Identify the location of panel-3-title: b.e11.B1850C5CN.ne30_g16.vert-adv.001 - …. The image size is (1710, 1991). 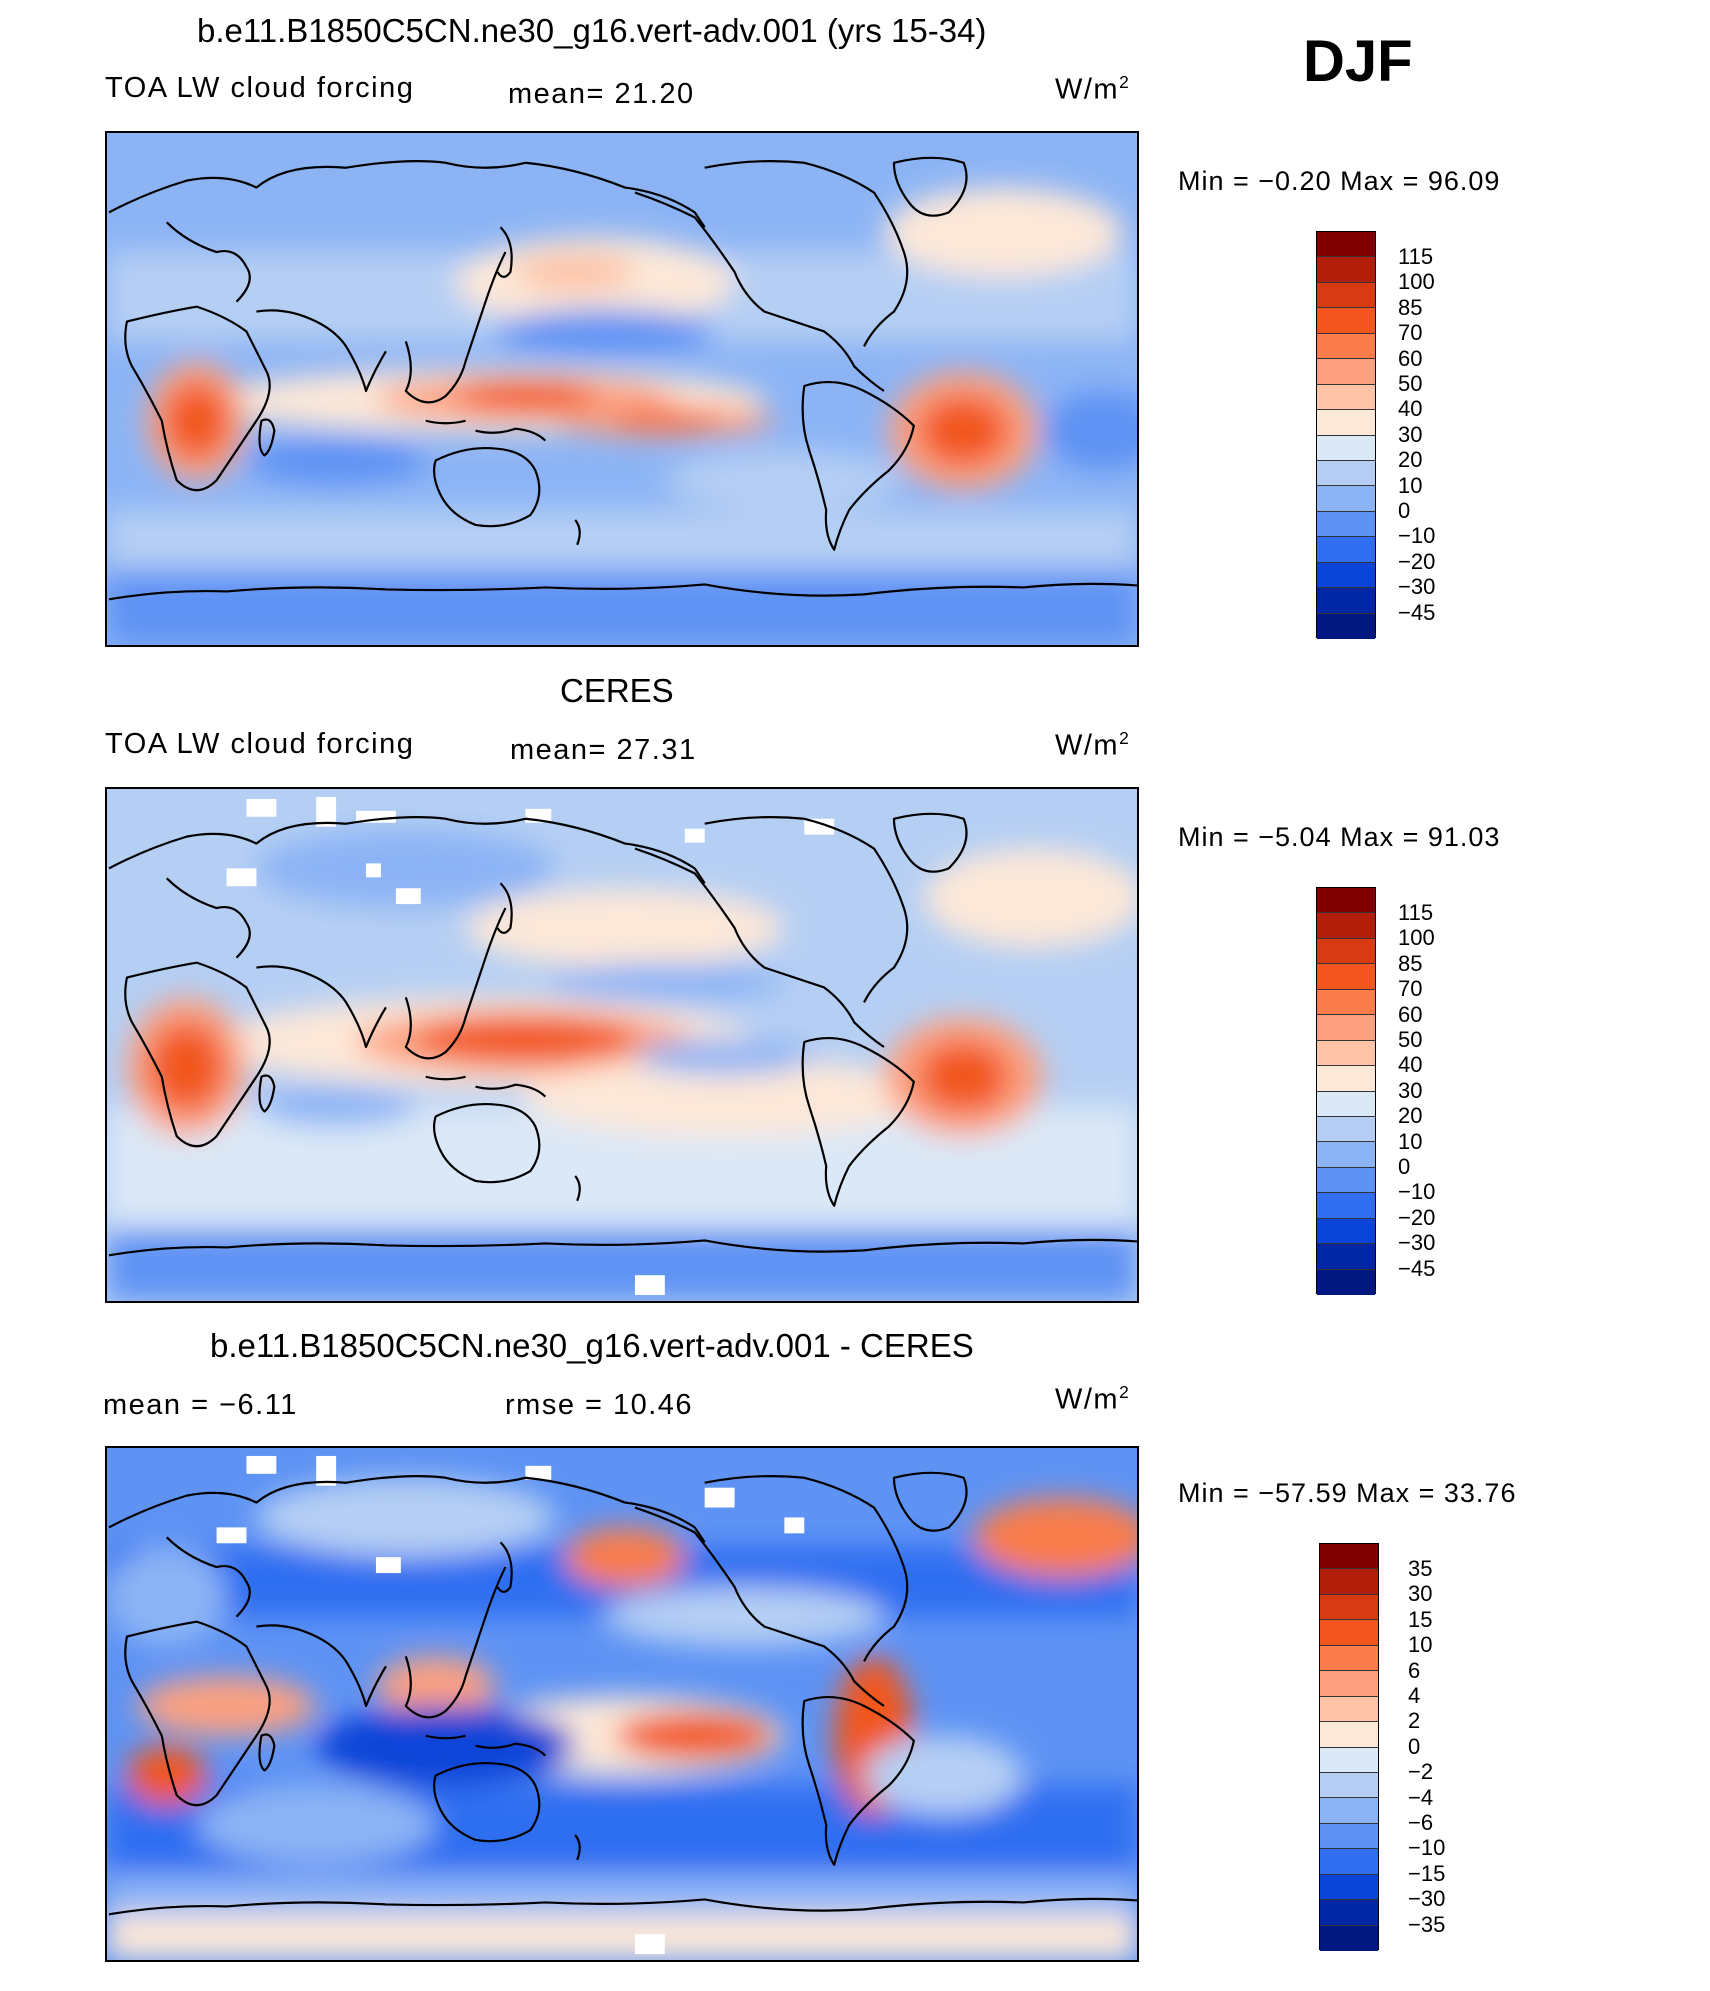
(592, 1345).